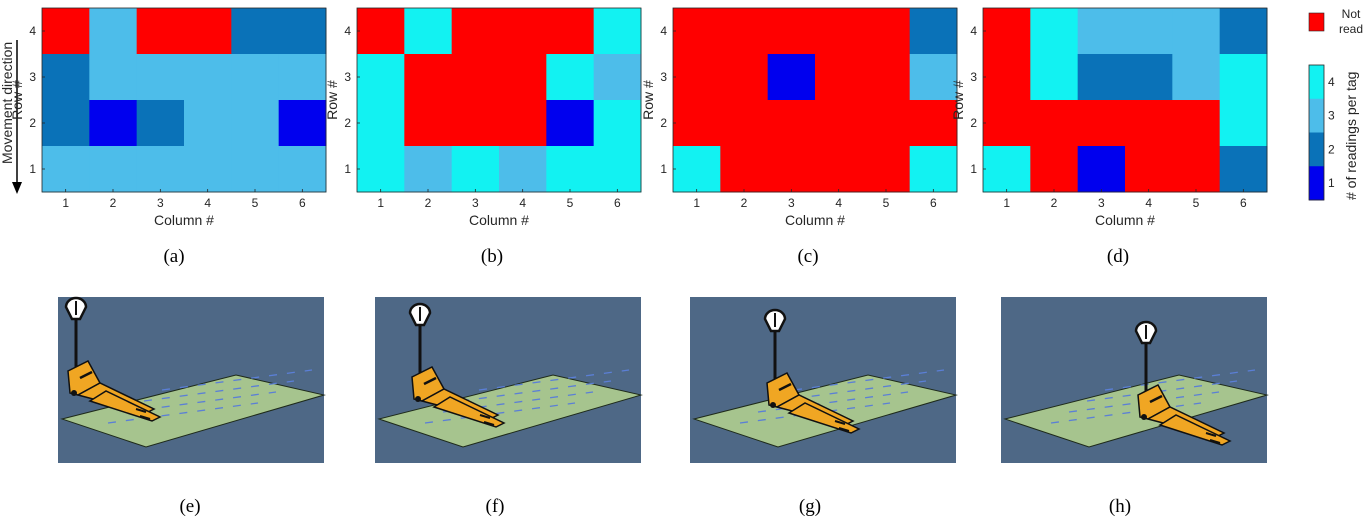 This screenshot has width=1370, height=521. I want to click on not-read-label-line2: read, so click(1351, 29).